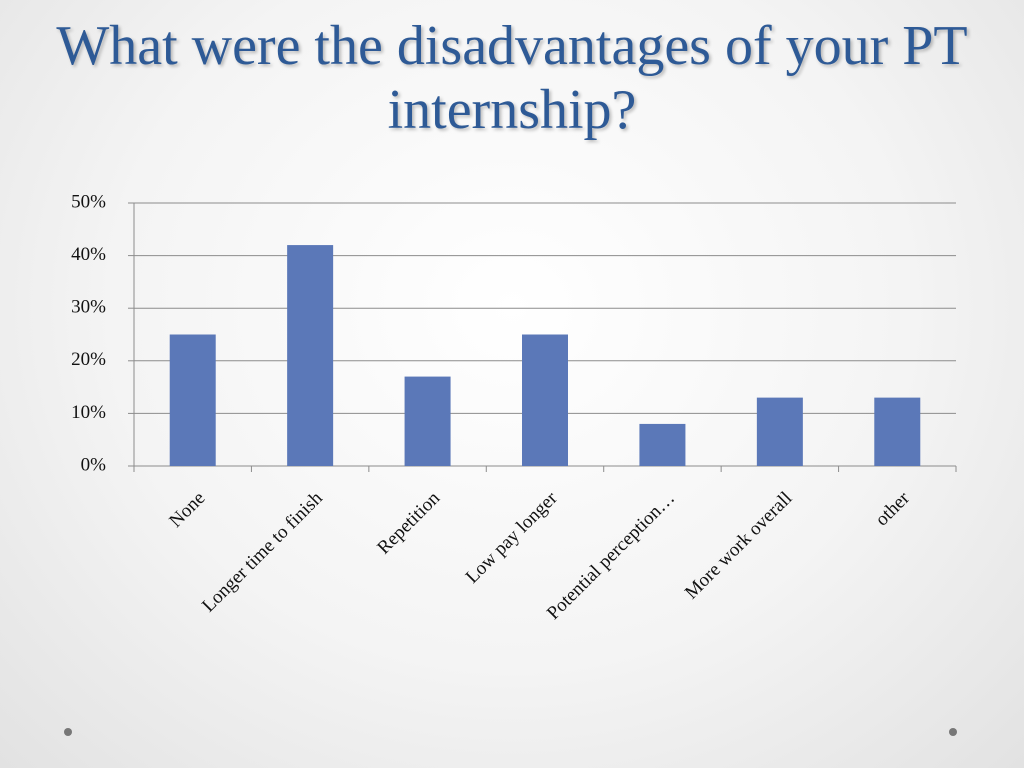  What do you see at coordinates (94, 464) in the screenshot?
I see `y-tick-label: 0%` at bounding box center [94, 464].